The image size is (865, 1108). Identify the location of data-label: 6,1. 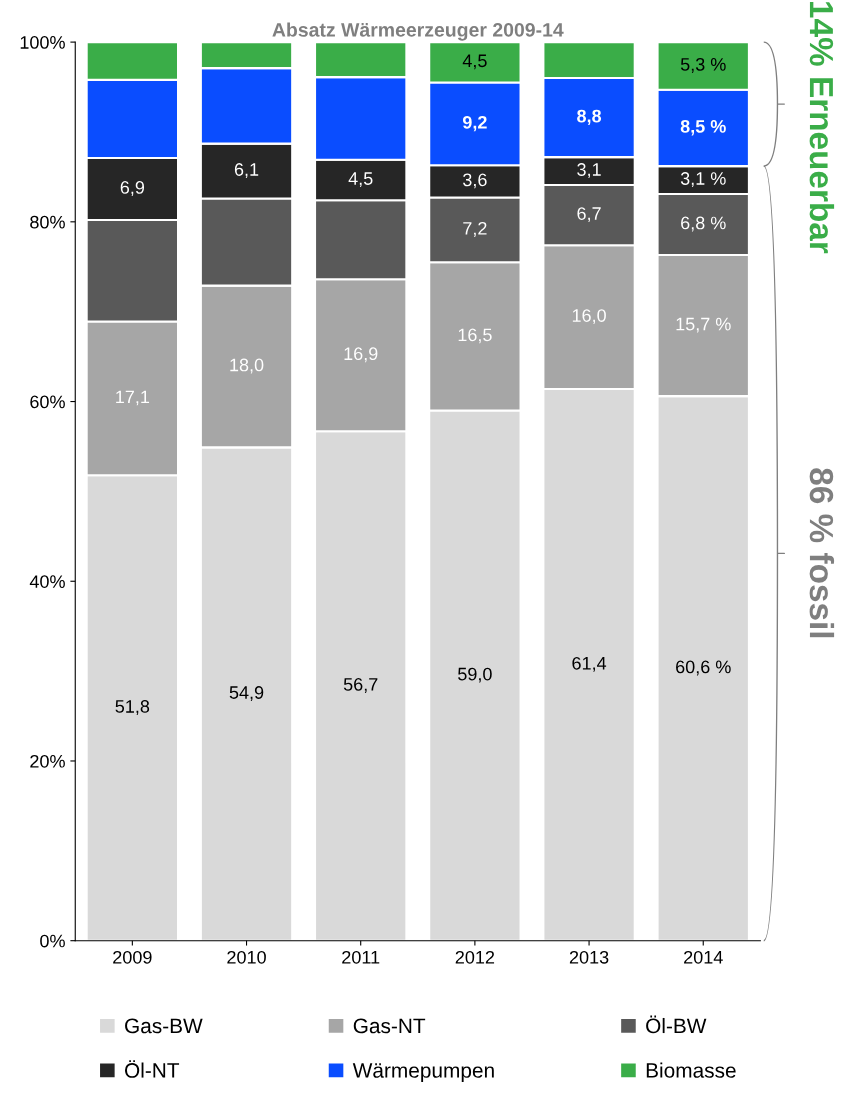
(246, 171).